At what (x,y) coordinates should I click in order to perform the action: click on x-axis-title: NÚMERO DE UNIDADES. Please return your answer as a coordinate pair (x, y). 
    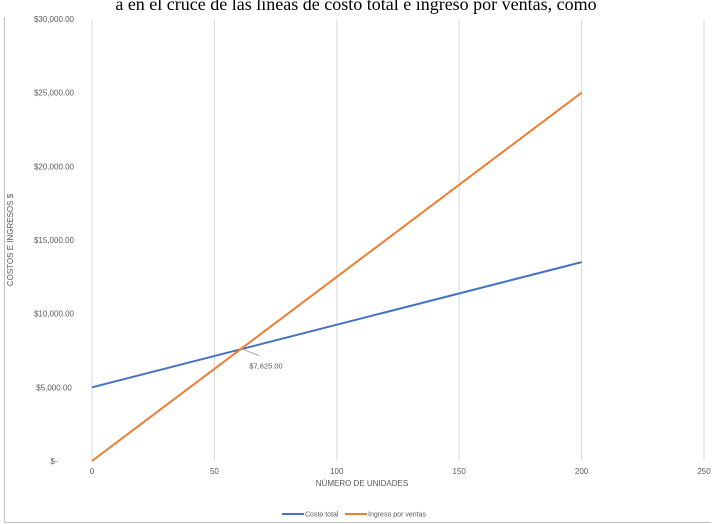
    Looking at the image, I should click on (362, 483).